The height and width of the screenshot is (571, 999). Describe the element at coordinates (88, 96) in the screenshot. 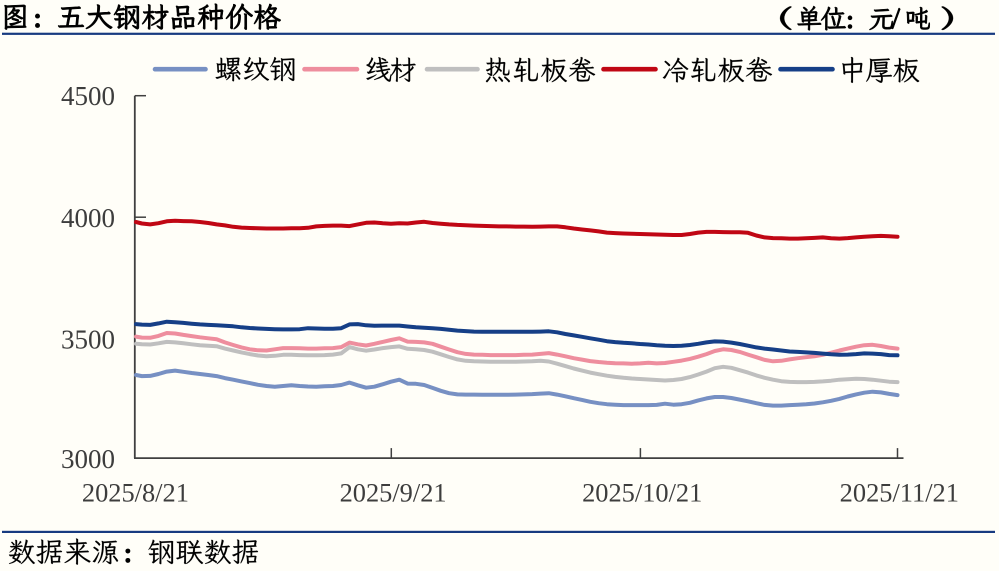

I see `svg-text: 4500` at that location.